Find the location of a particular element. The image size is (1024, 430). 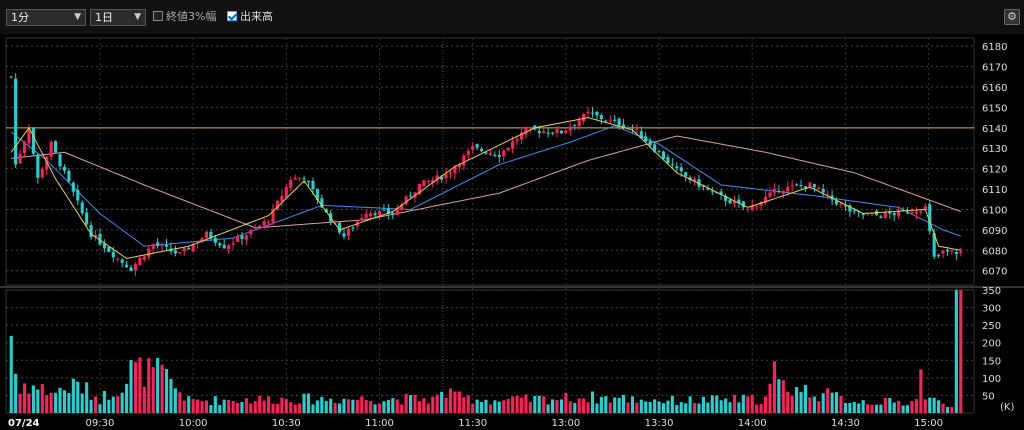

volume-tick-label: 50 is located at coordinates (988, 396).